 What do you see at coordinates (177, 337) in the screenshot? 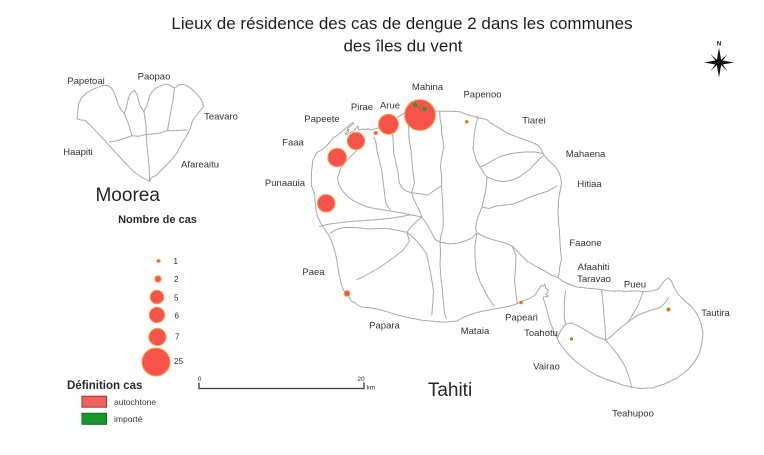
I see `svg-text: 7` at bounding box center [177, 337].